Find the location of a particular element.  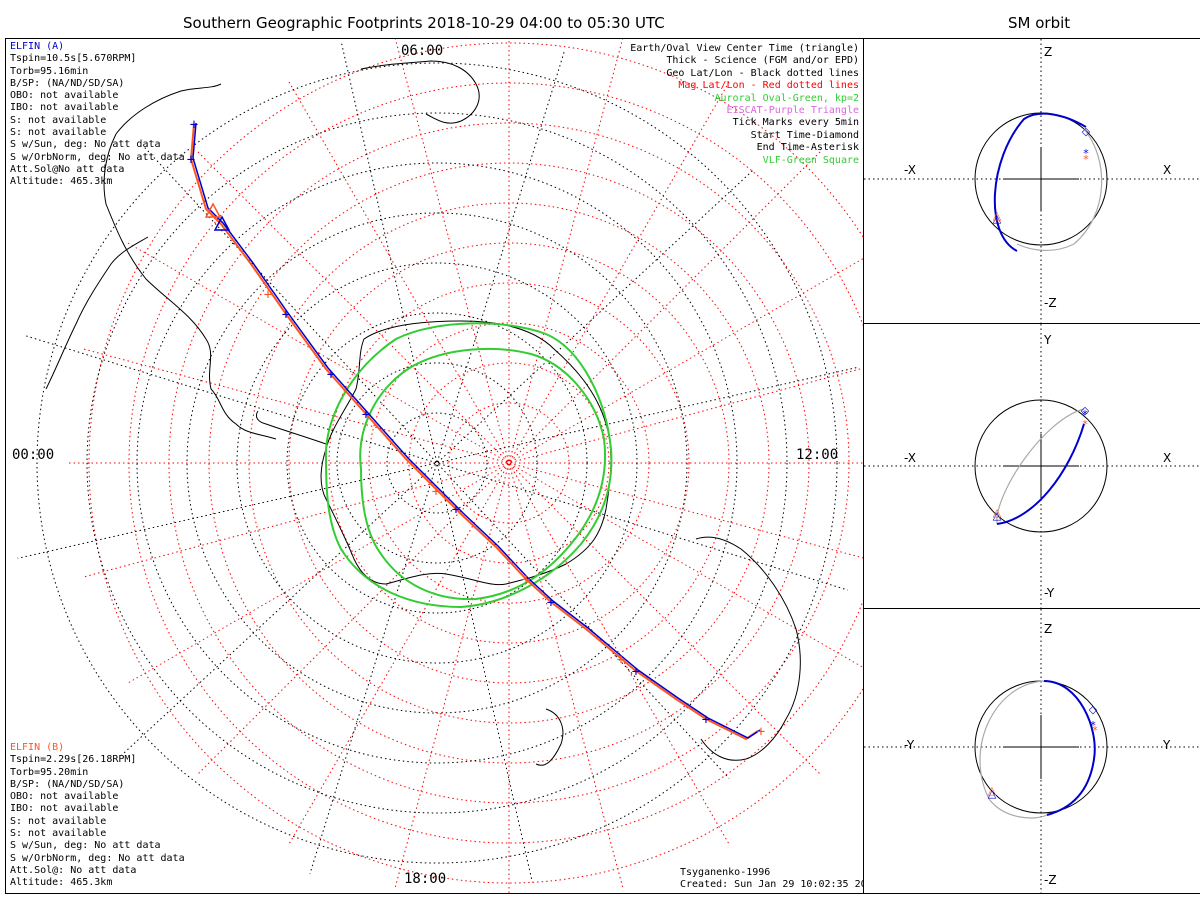

south-america-tip-coastline is located at coordinates (97, 313).